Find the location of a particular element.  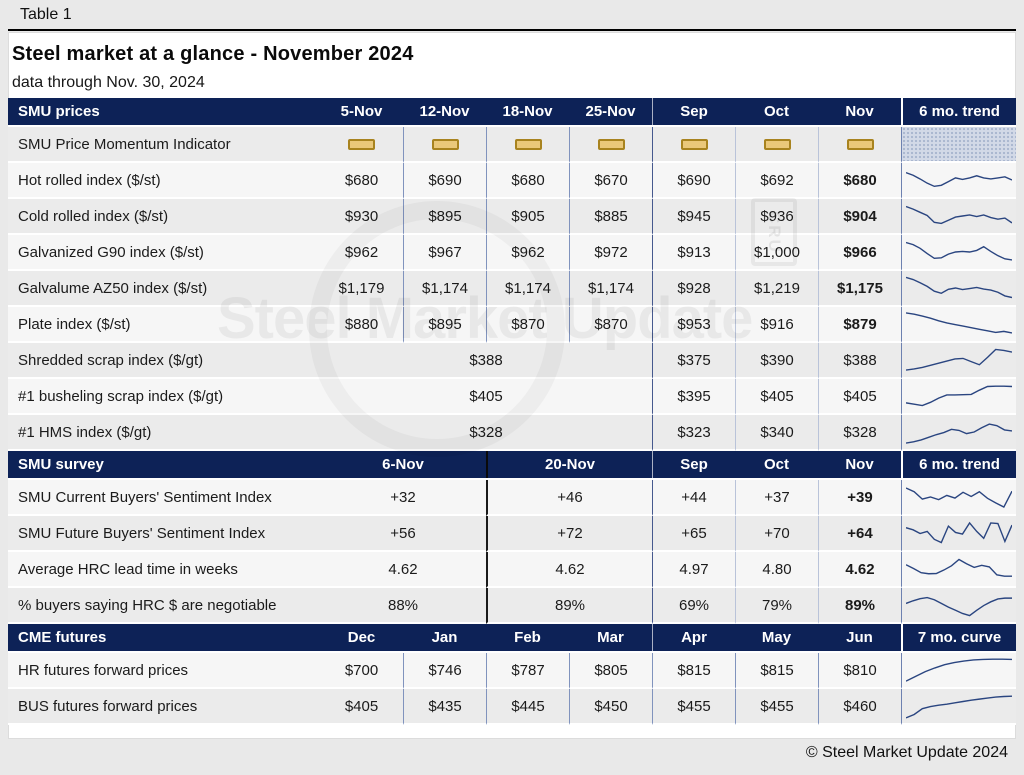

column-header: May is located at coordinates (776, 637).